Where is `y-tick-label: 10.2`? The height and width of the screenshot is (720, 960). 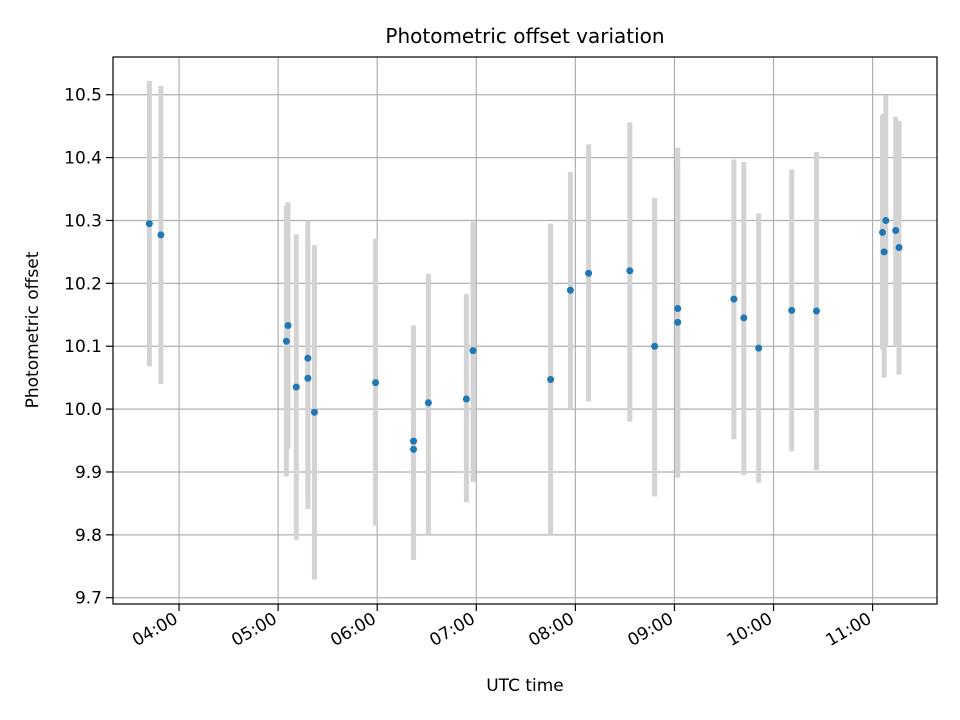 y-tick-label: 10.2 is located at coordinates (83, 284).